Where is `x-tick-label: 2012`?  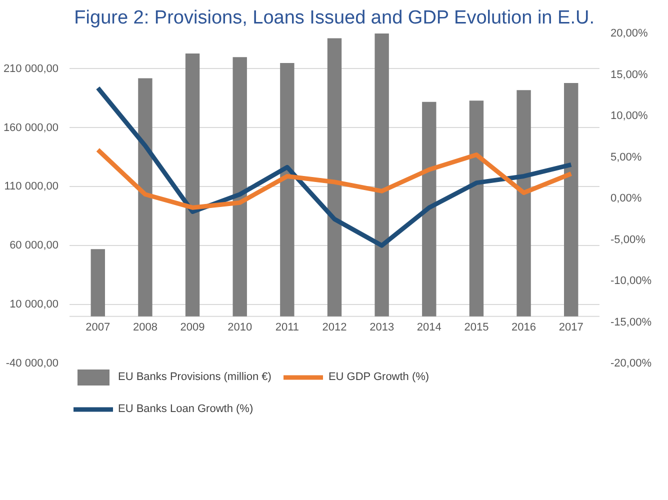 x-tick-label: 2012 is located at coordinates (334, 327).